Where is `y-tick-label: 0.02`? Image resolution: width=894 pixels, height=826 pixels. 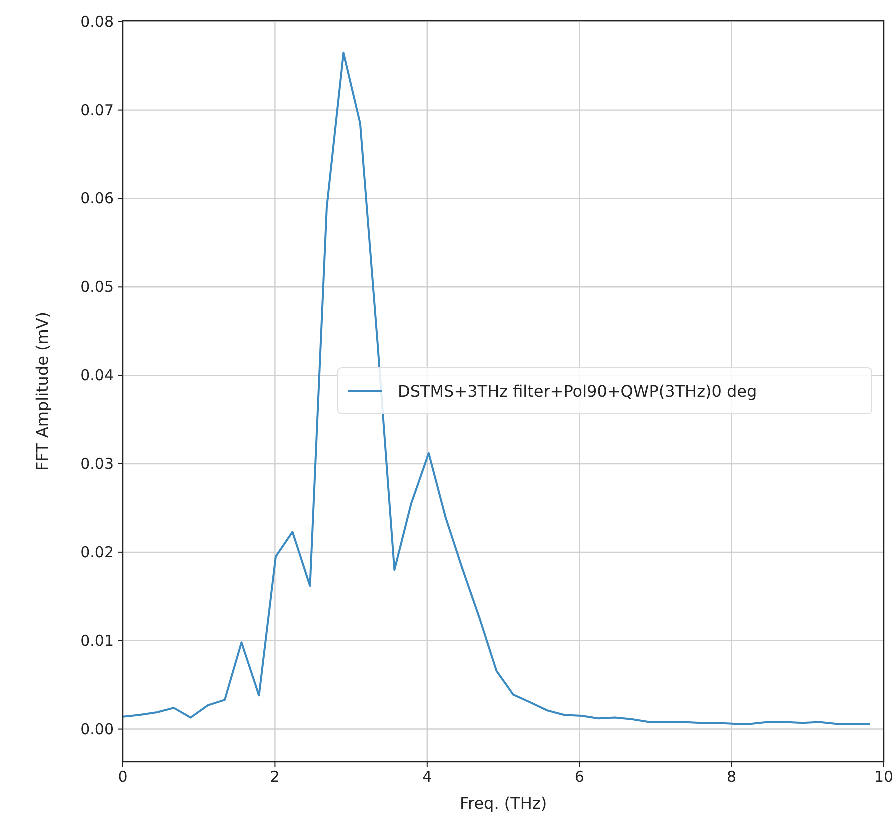 y-tick-label: 0.02 is located at coordinates (97, 552).